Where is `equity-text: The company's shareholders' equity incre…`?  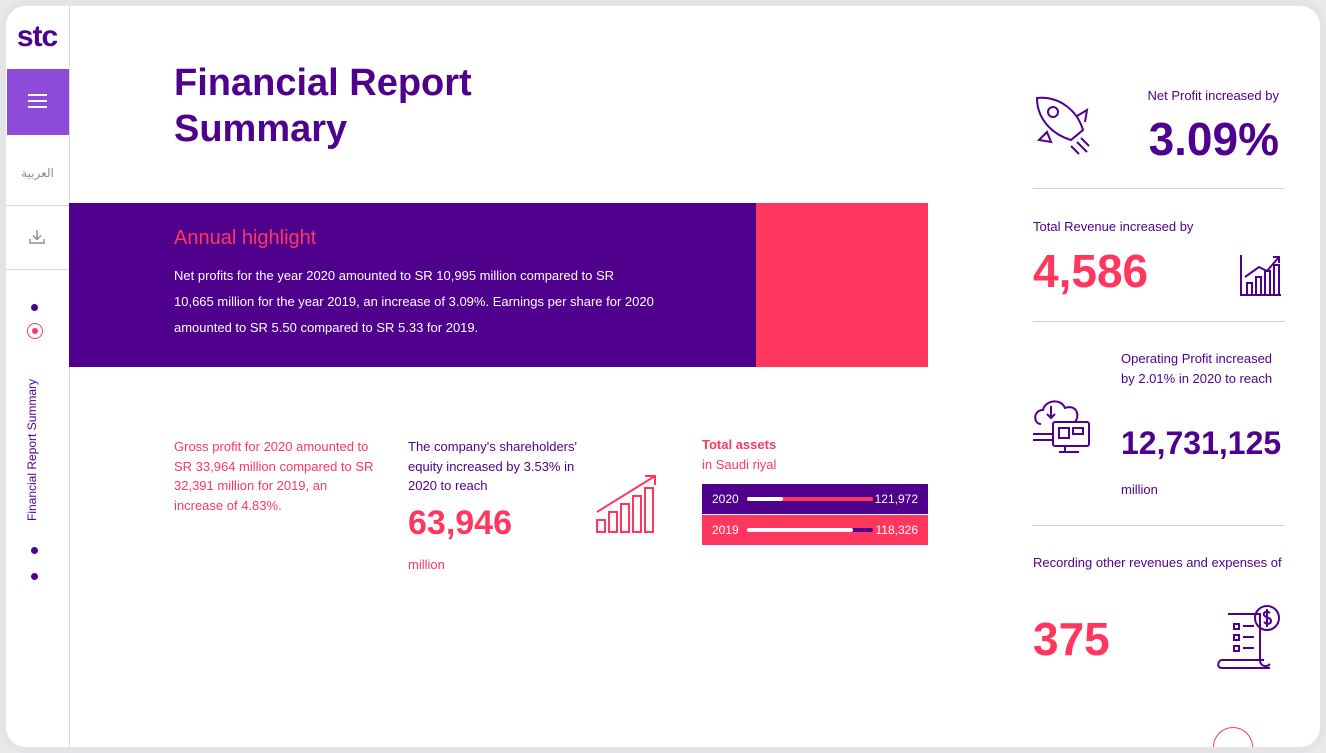 equity-text: The company's shareholders' equity incre… is located at coordinates (492, 466).